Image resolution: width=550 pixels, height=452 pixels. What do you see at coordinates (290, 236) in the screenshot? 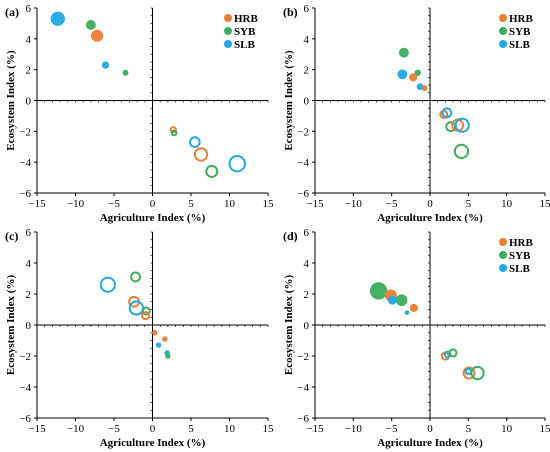
I see `panel-label: (d)` at bounding box center [290, 236].